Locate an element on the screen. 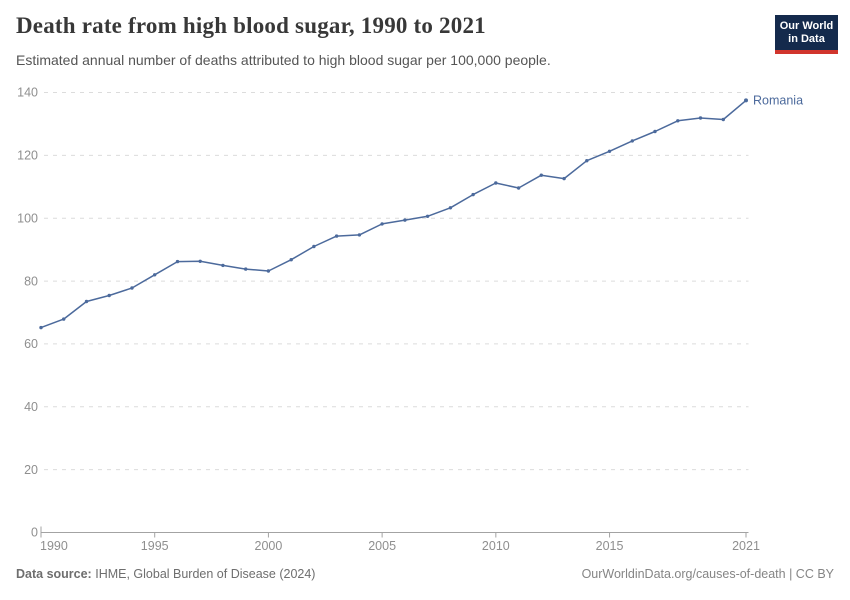 The height and width of the screenshot is (600, 850). x-axis-tick-label: 2000 is located at coordinates (269, 546).